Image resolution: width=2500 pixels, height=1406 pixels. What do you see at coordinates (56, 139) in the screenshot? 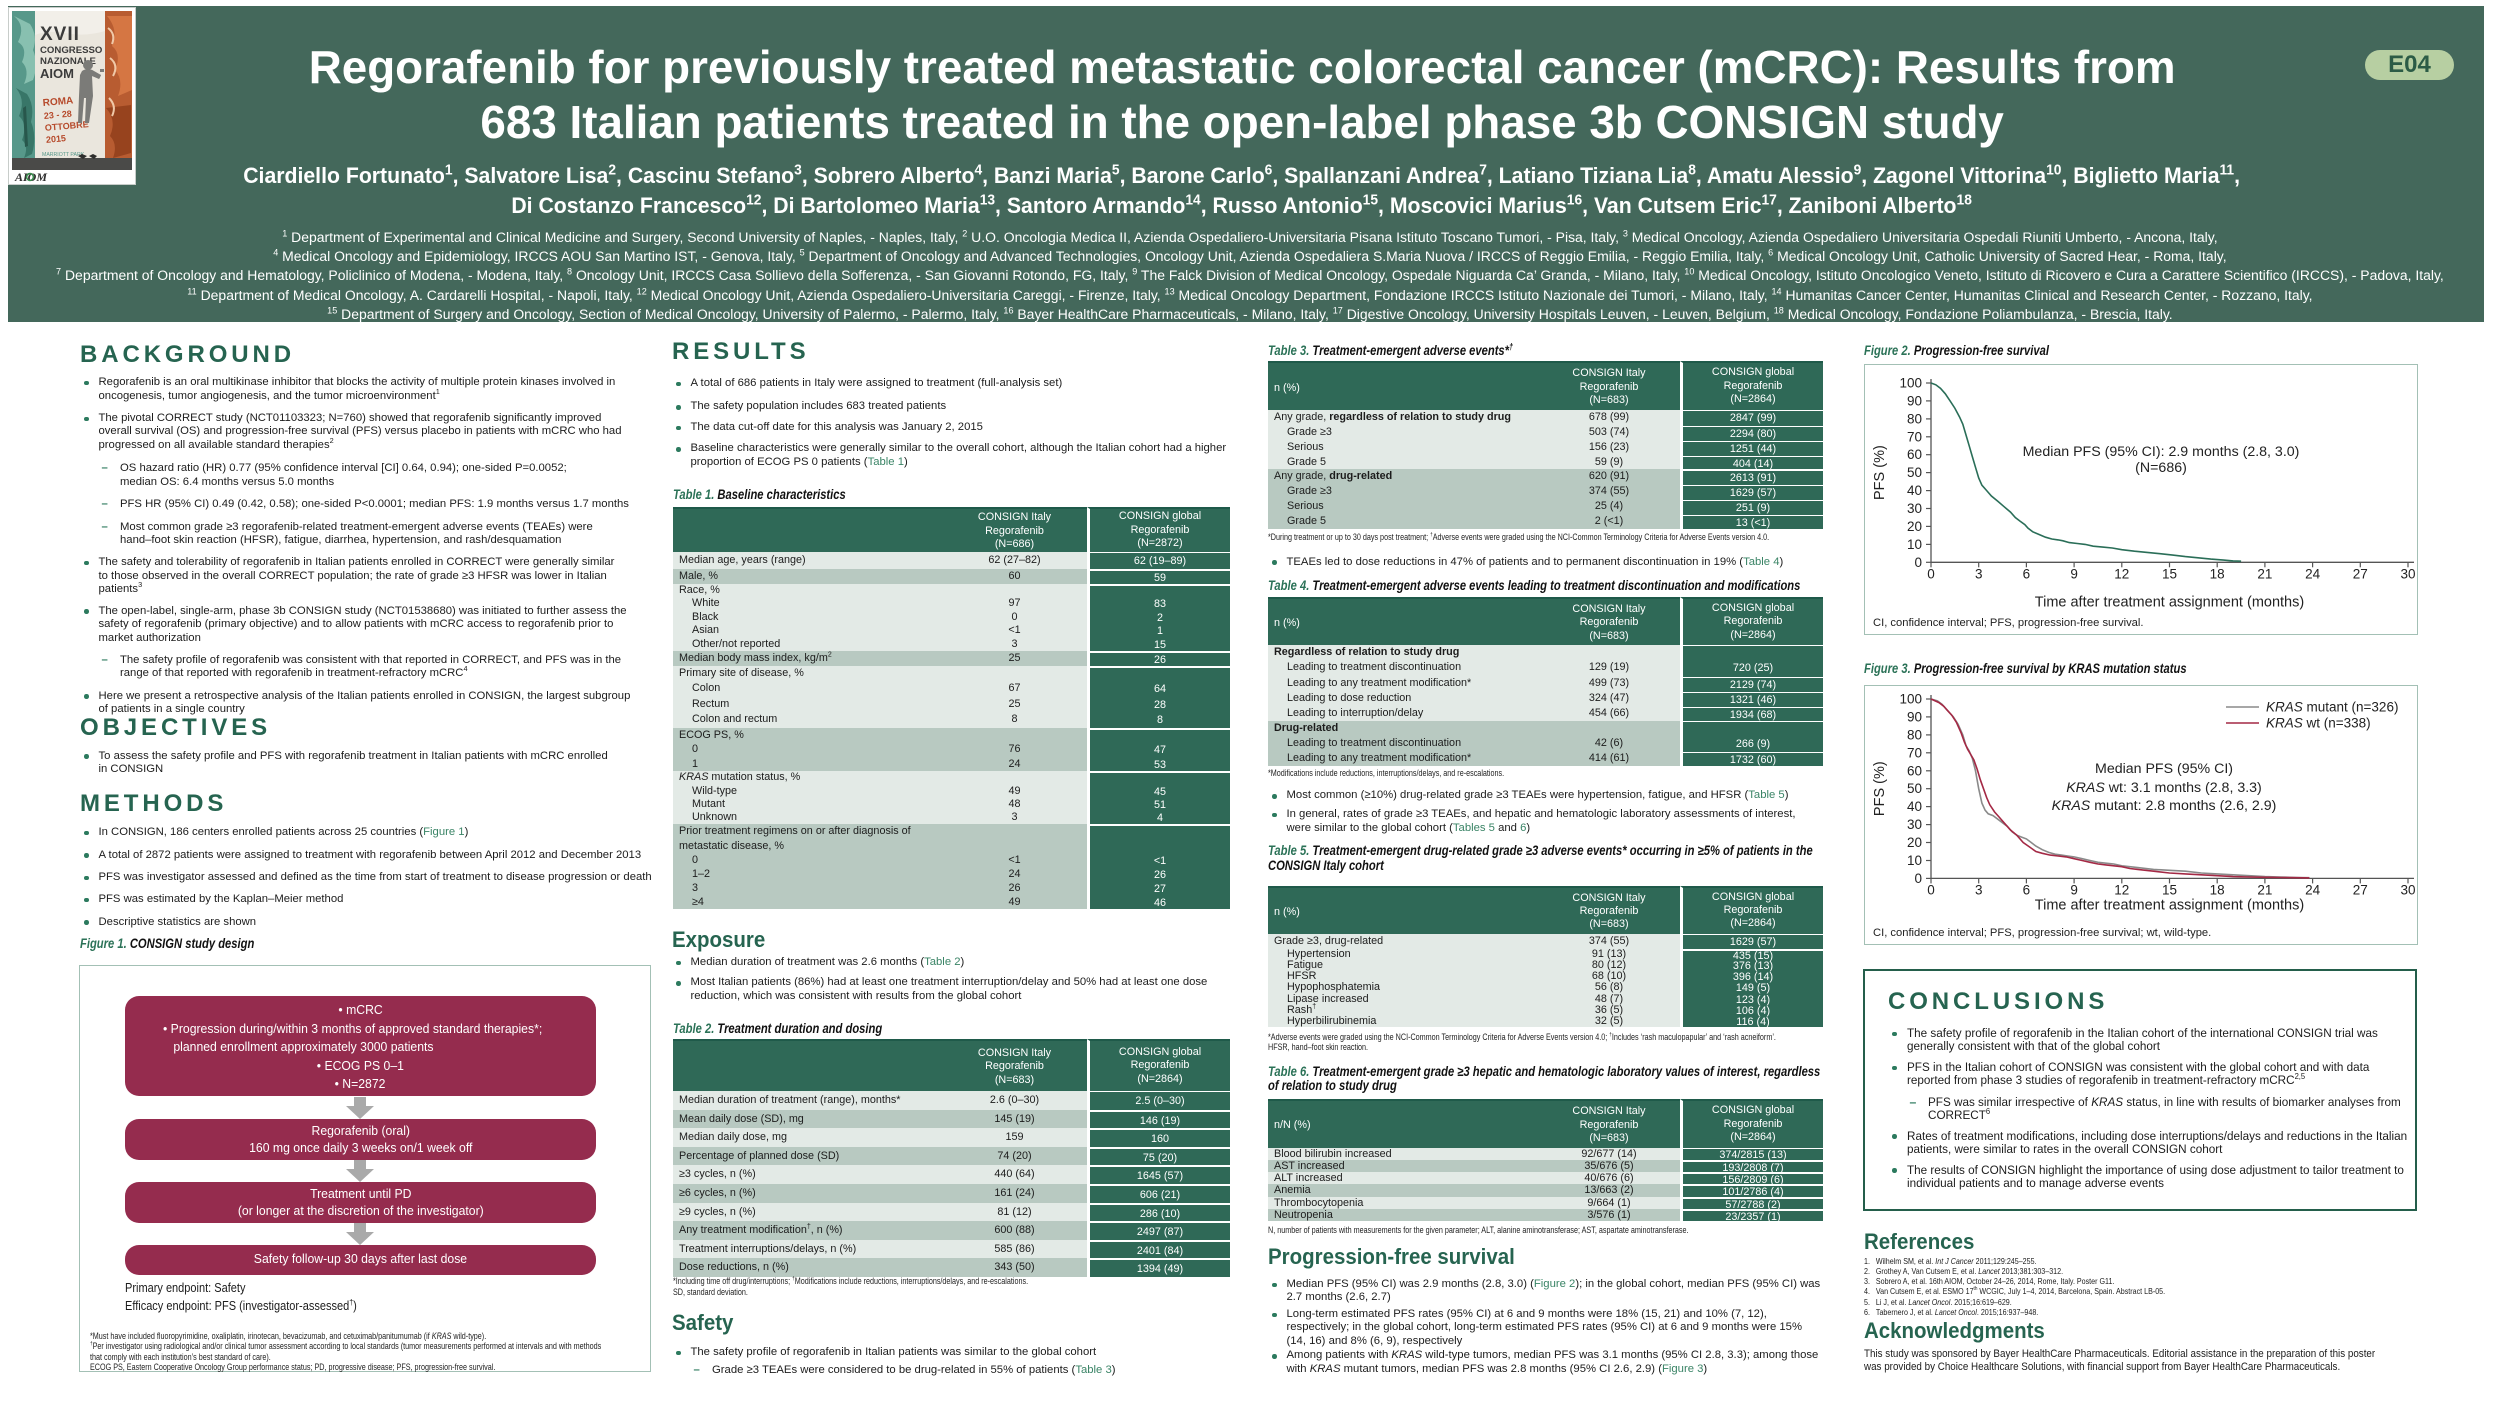
I see `svg-text: 2015` at bounding box center [56, 139].